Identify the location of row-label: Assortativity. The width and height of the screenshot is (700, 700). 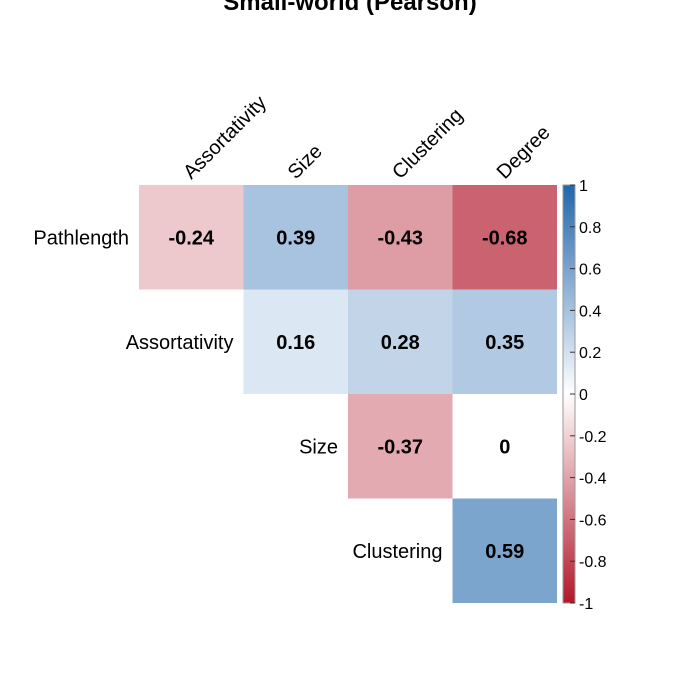
(180, 343).